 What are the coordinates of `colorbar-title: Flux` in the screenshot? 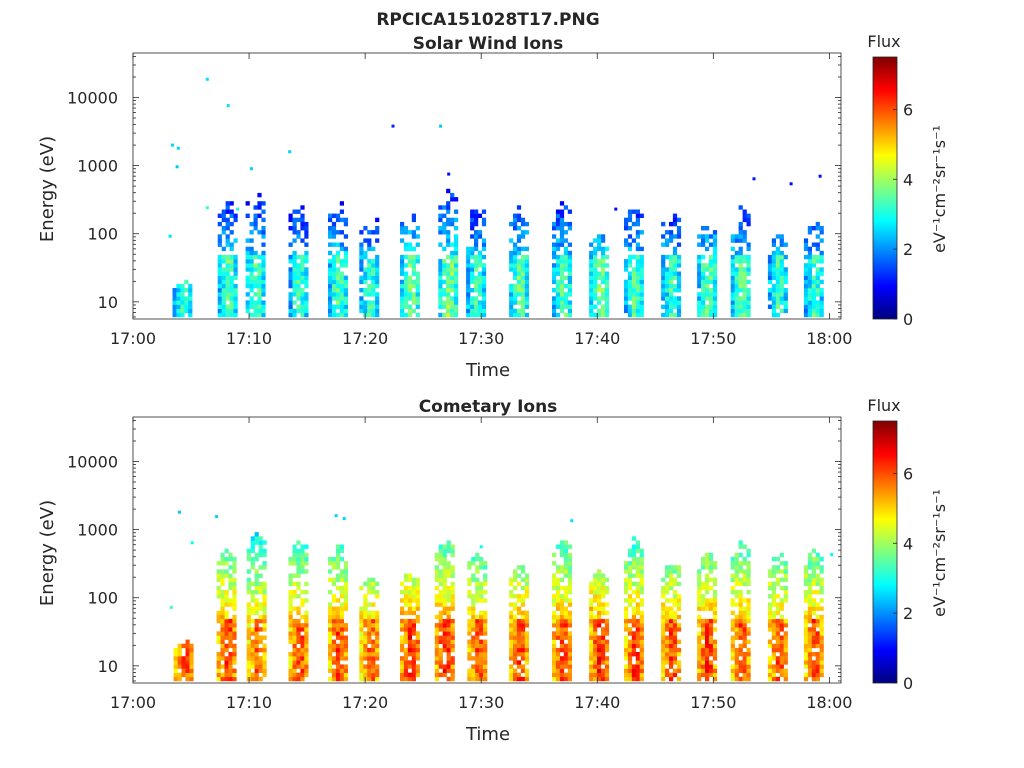 It's located at (883, 405).